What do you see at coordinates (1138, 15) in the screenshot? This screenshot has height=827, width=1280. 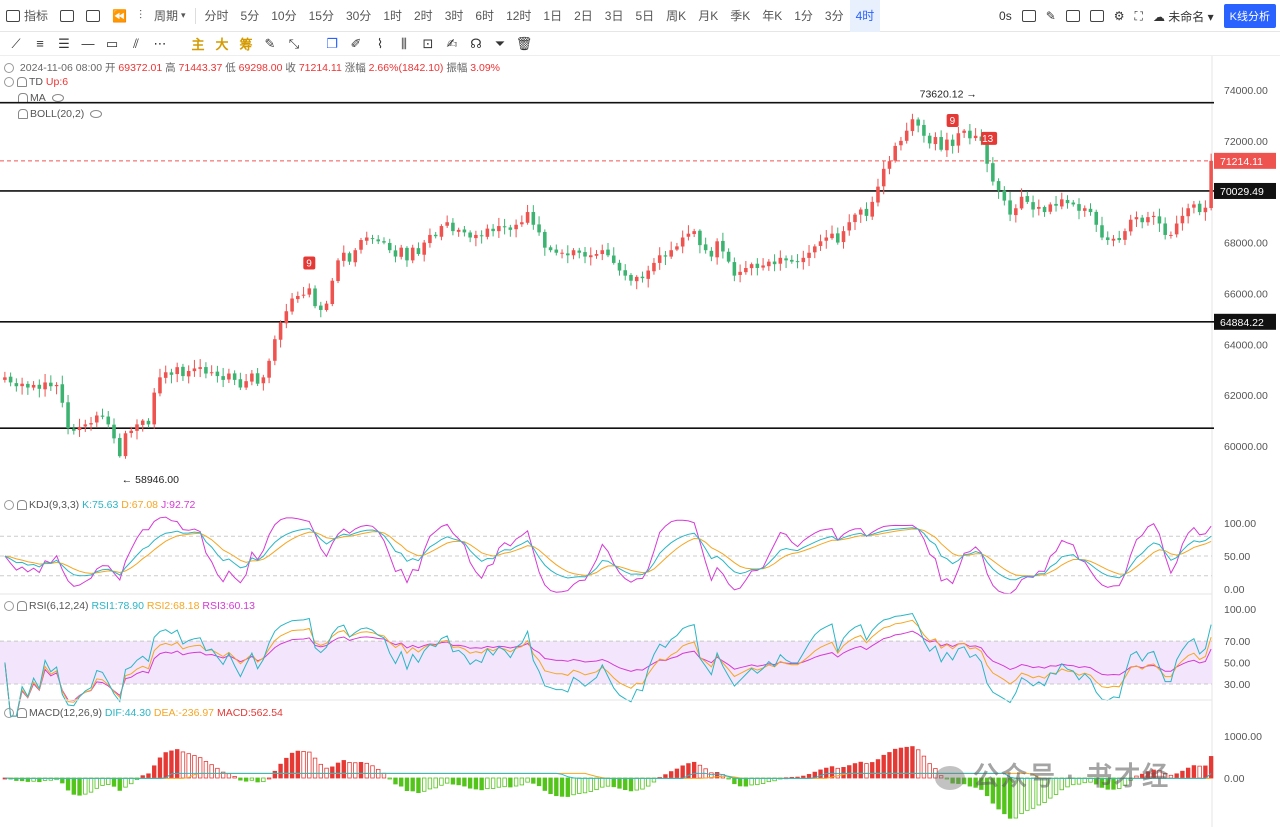 I see `fullscreen-icon: ⛶` at bounding box center [1138, 15].